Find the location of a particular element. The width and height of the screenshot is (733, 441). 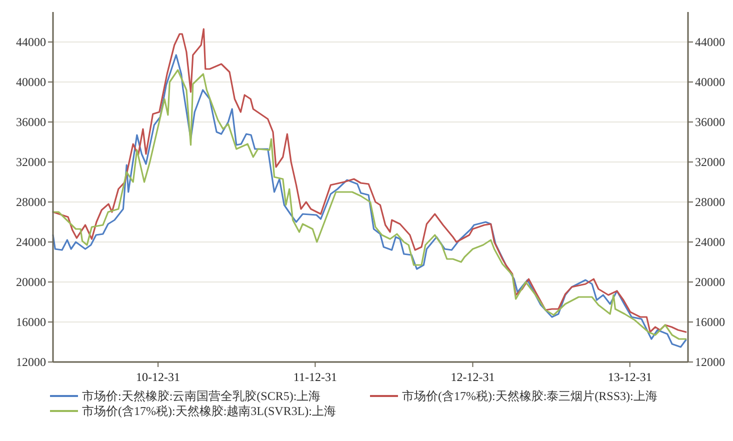

y2-tick-label: 36000 is located at coordinates (710, 122).